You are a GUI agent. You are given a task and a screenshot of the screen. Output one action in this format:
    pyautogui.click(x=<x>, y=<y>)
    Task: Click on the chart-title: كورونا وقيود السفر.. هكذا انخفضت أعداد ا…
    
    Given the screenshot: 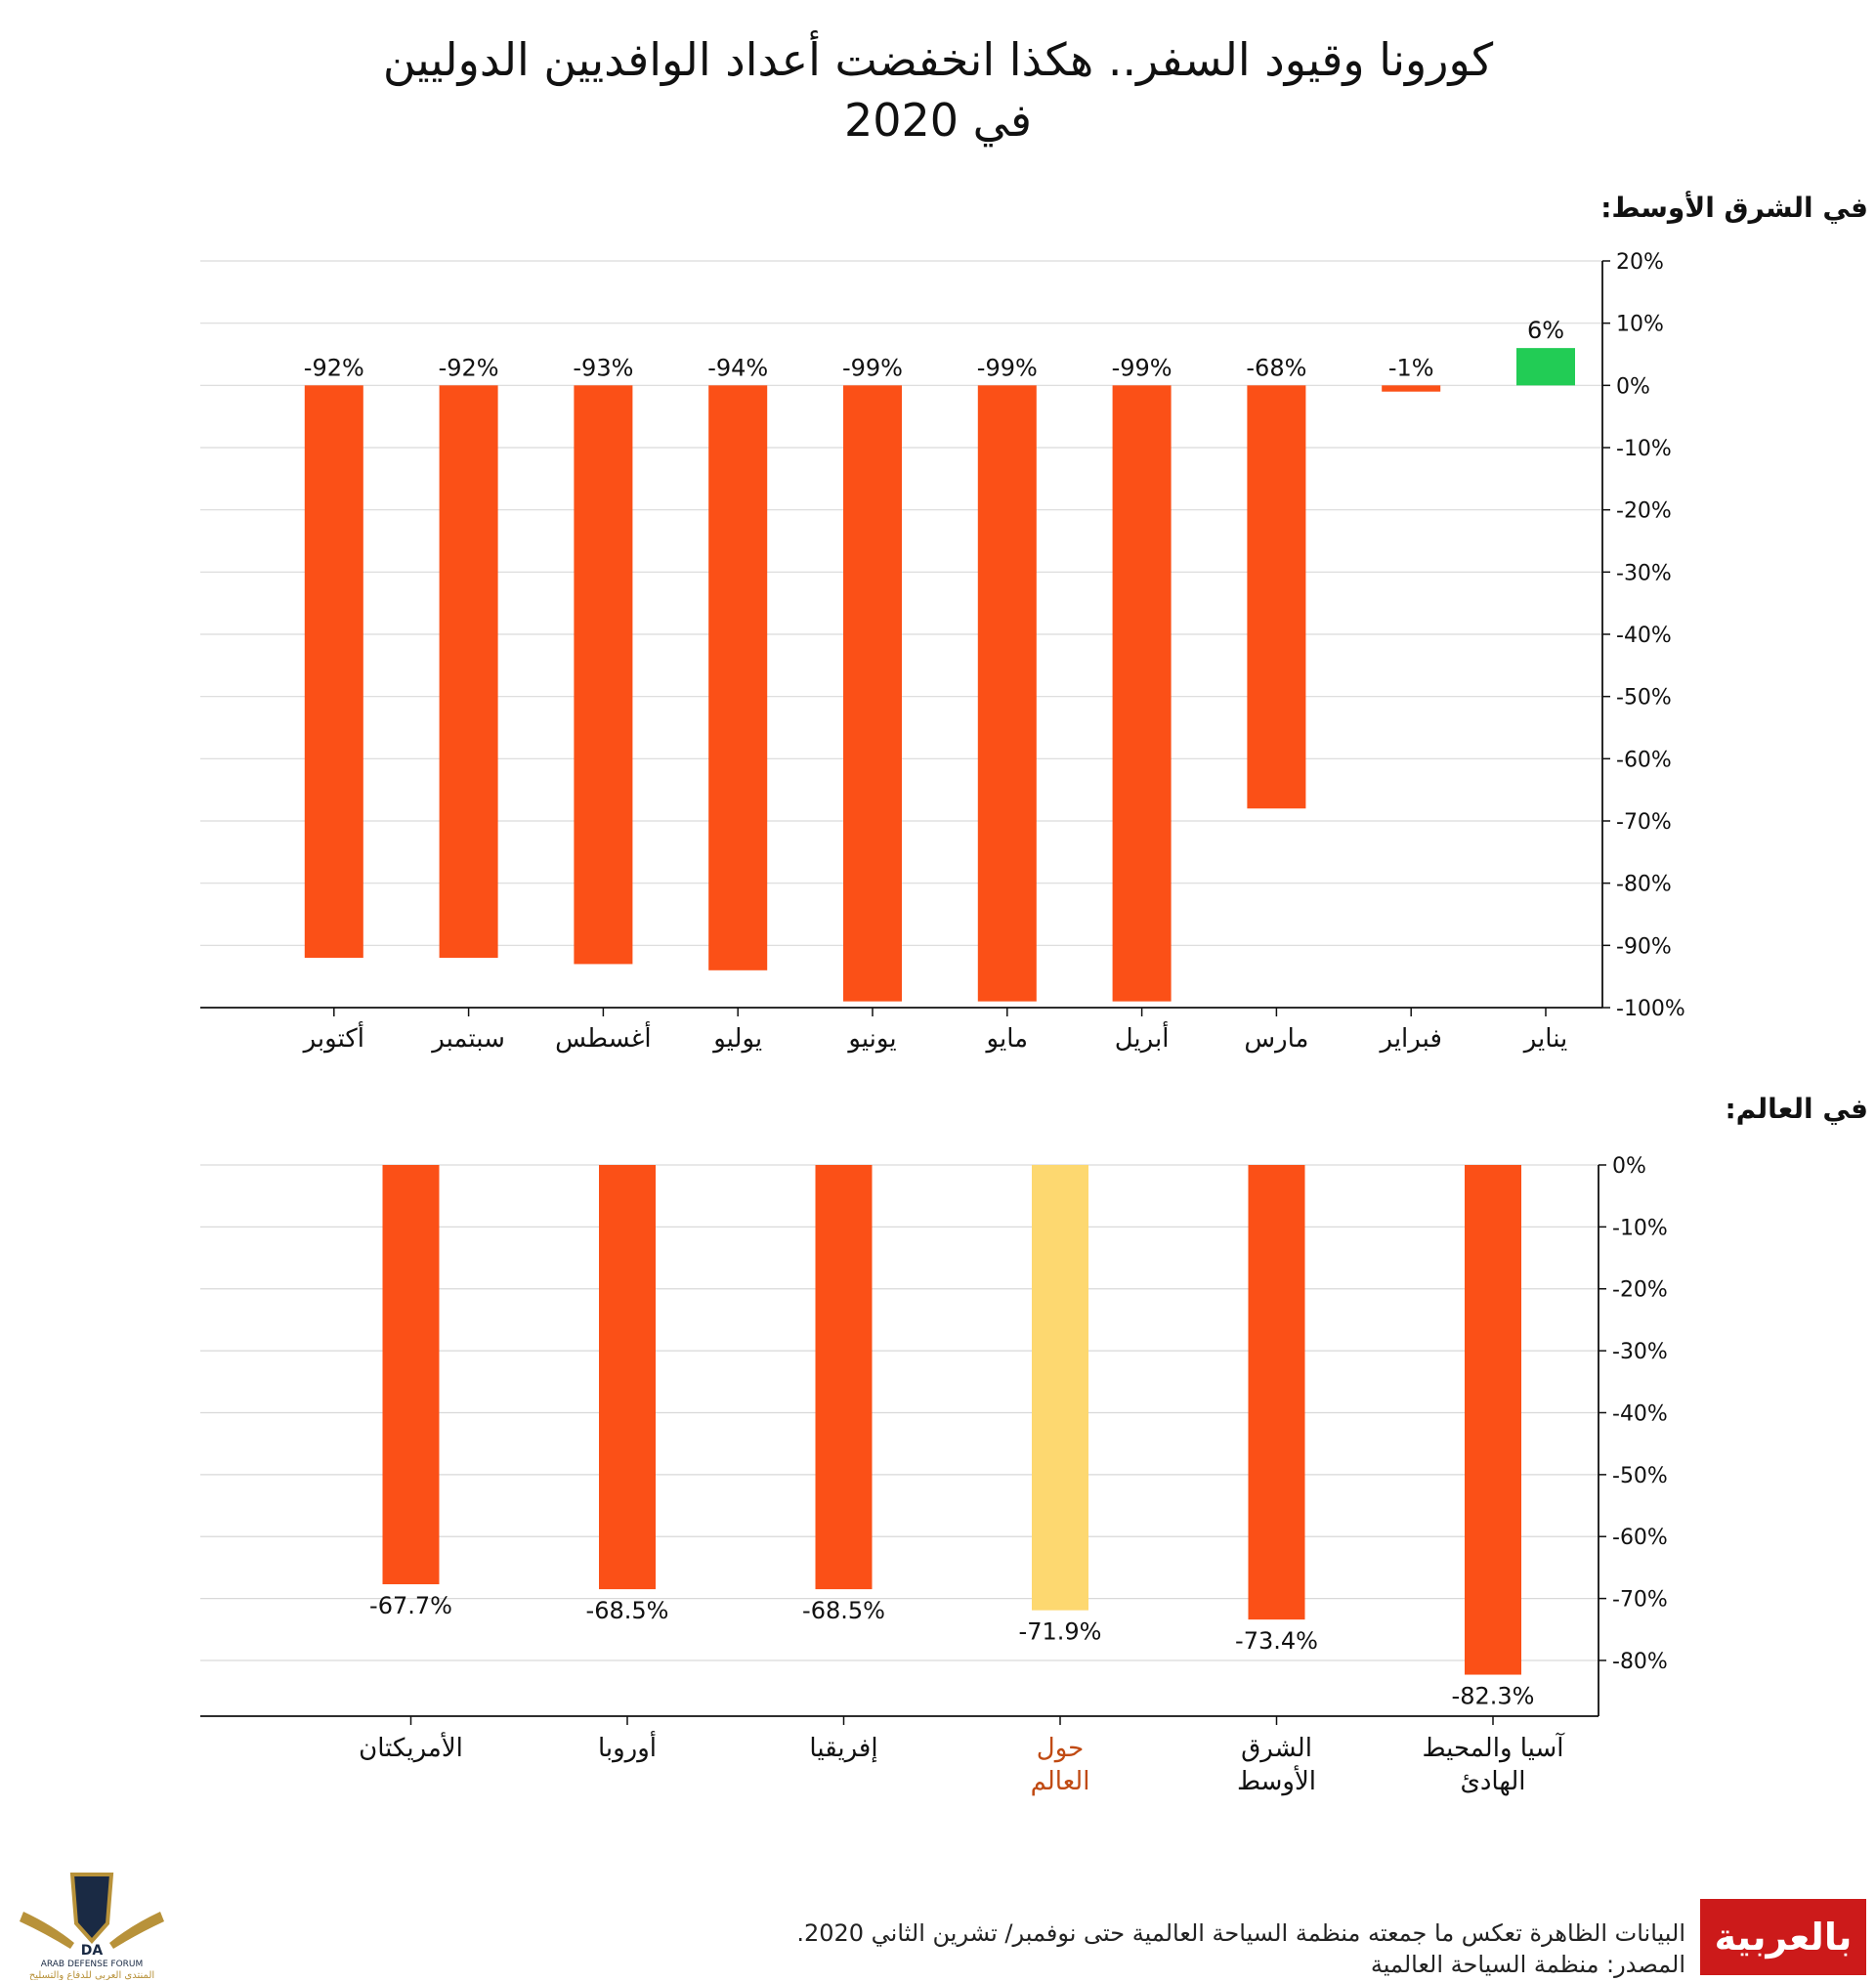 What is the action you would take?
    pyautogui.click(x=938, y=90)
    